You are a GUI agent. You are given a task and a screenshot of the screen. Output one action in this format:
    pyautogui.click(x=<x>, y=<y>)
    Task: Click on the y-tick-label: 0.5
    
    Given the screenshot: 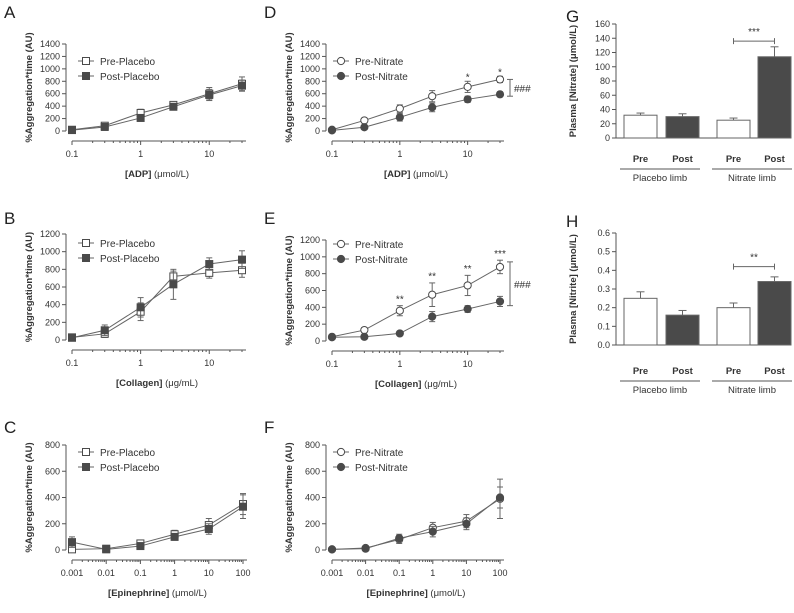 What is the action you would take?
    pyautogui.click(x=603, y=252)
    